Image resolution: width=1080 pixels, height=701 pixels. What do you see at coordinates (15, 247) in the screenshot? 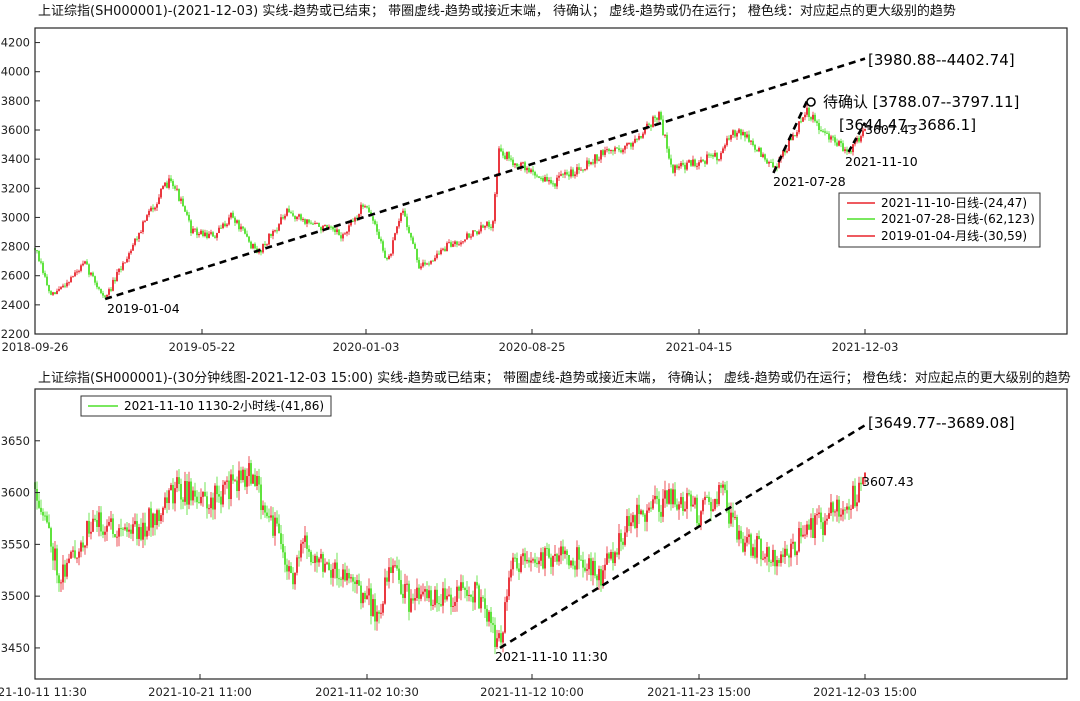
I see `y-tick-label: 2800` at bounding box center [15, 247].